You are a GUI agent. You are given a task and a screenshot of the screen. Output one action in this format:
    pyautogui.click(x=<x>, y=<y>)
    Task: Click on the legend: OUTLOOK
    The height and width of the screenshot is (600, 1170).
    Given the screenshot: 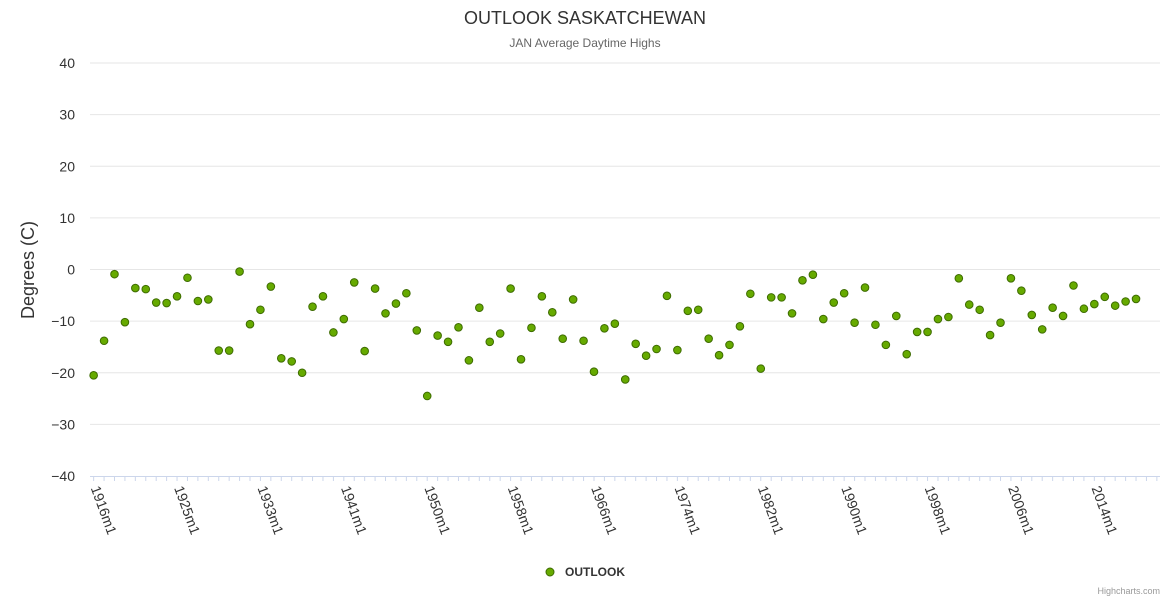 What is the action you would take?
    pyautogui.click(x=585, y=572)
    